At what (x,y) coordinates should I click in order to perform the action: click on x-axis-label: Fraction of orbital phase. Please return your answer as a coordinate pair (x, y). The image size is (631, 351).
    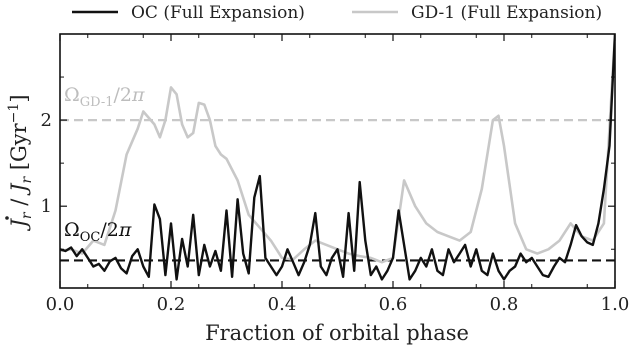
    Looking at the image, I should click on (337, 333).